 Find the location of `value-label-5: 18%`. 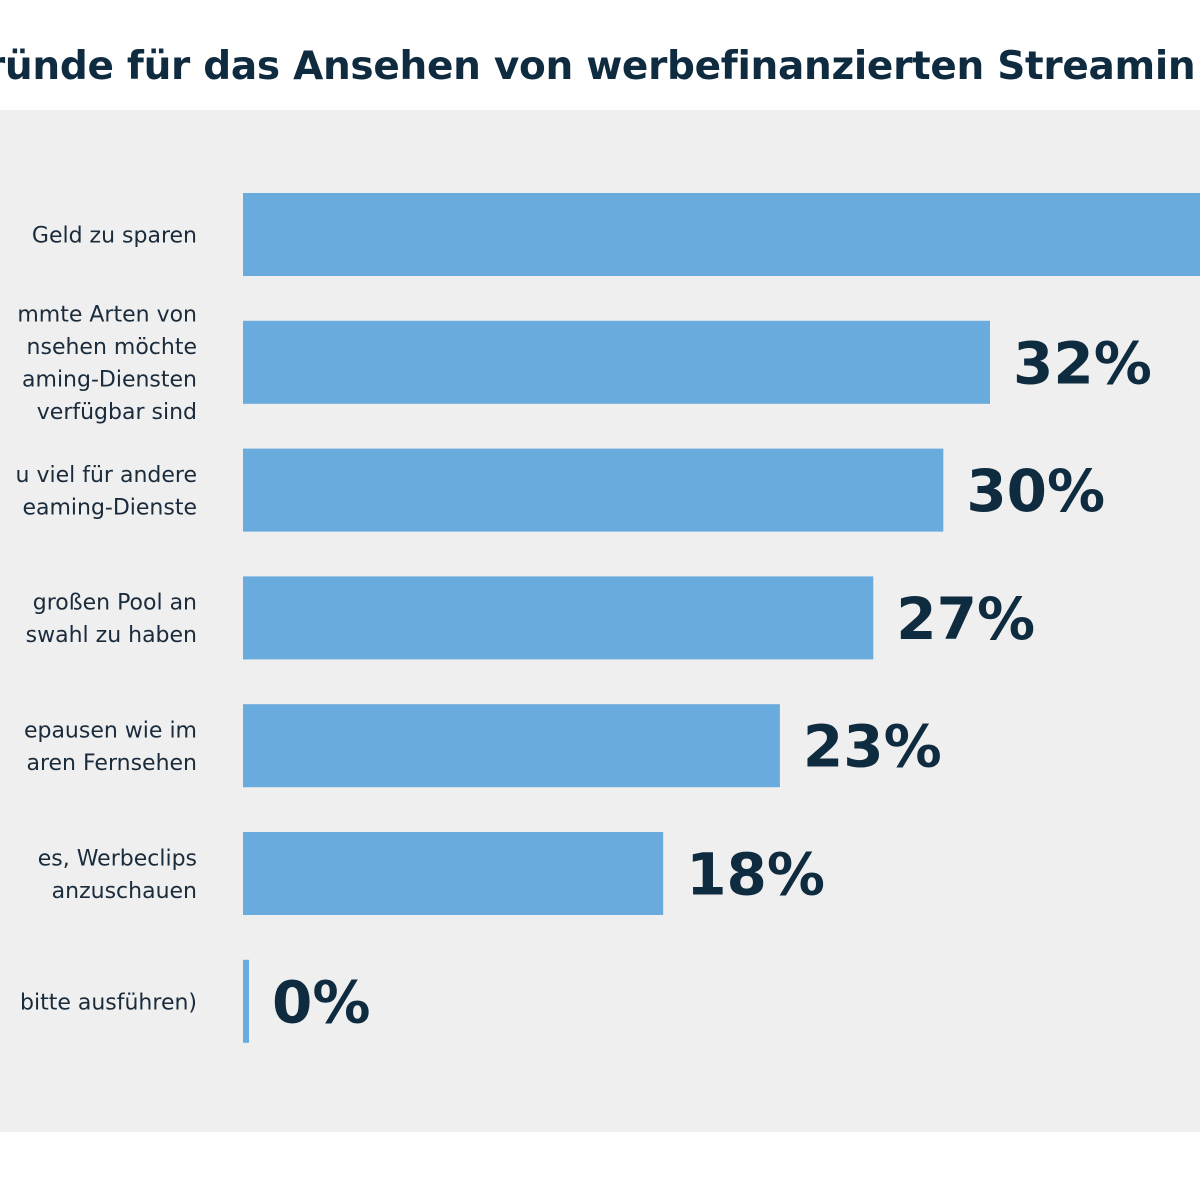

value-label-5: 18% is located at coordinates (755, 875).